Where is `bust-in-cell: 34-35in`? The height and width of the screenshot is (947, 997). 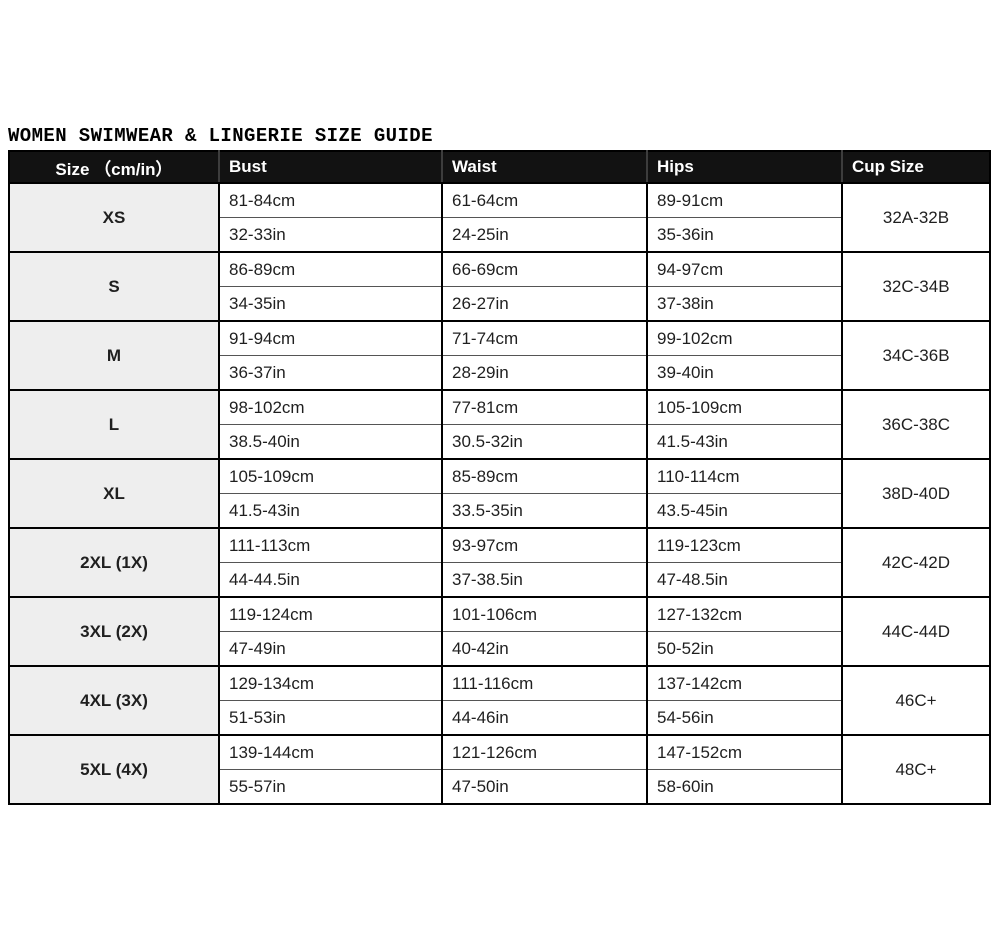 bust-in-cell: 34-35in is located at coordinates (330, 304).